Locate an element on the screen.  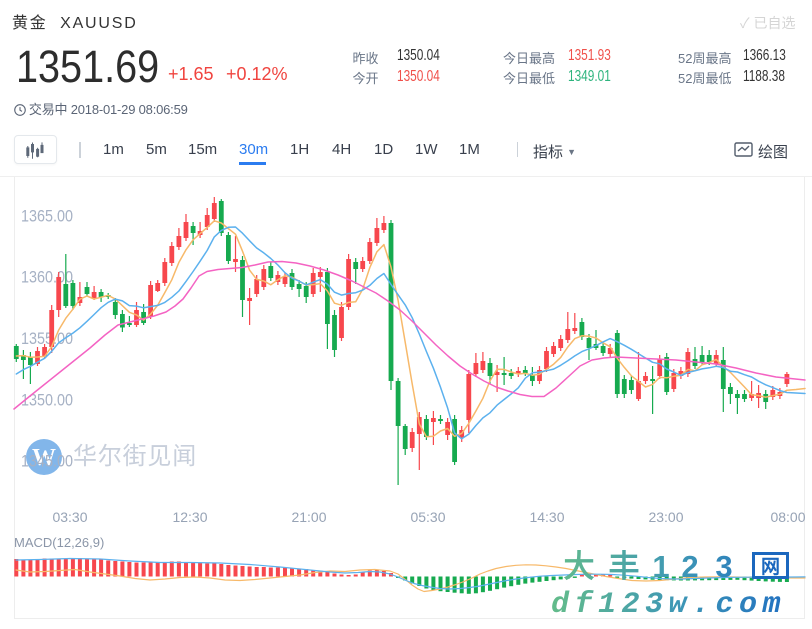
svg-text: 3 is located at coordinates (723, 566).